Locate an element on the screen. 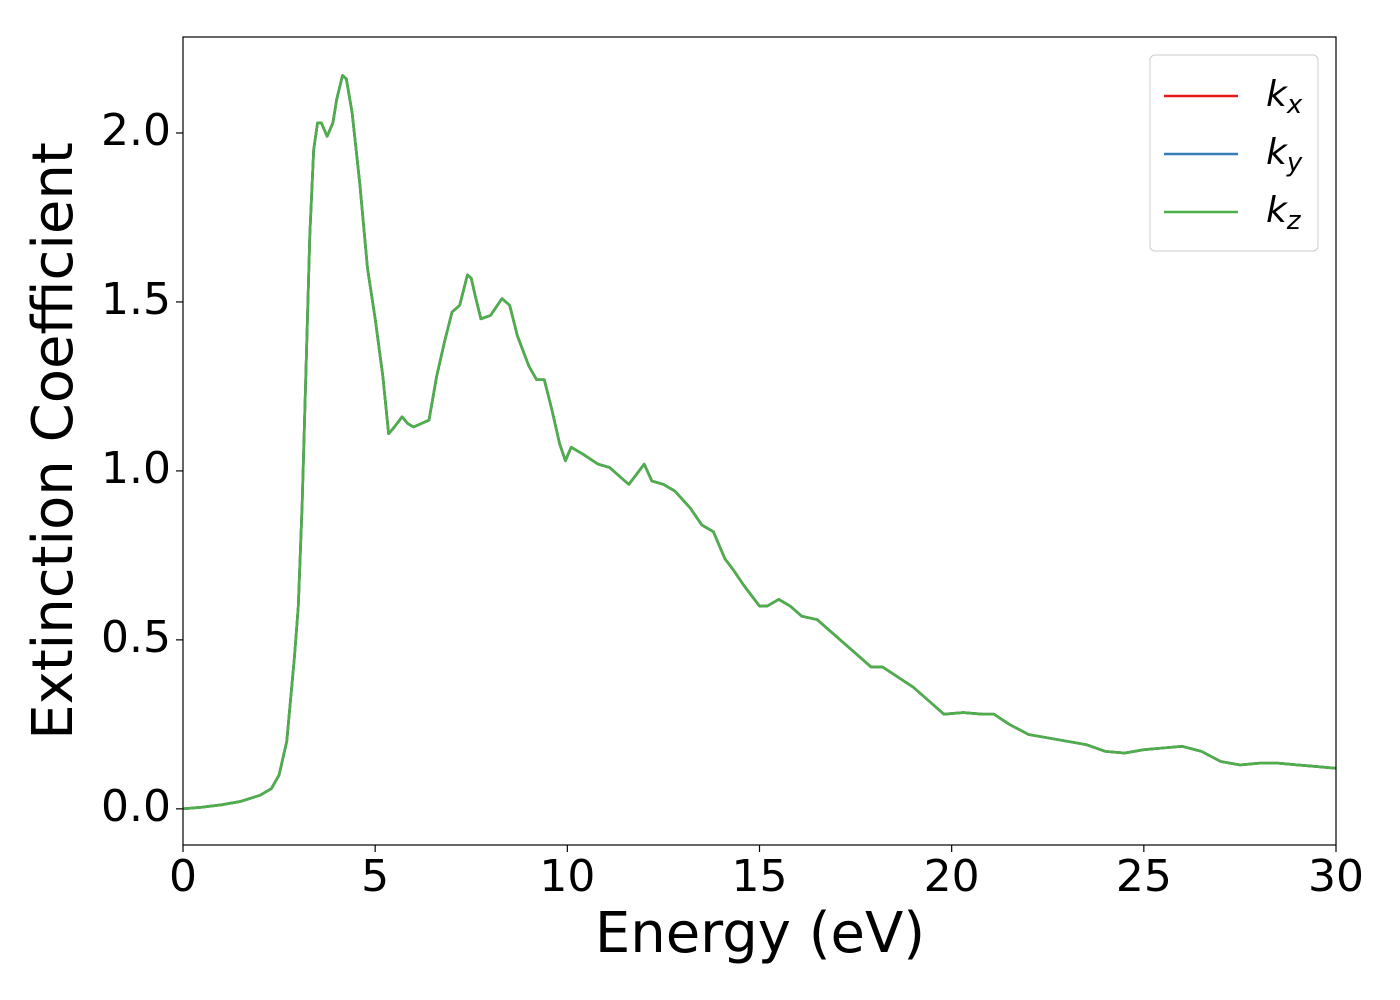 The image size is (1400, 1000). y-tick-label: 0.0 is located at coordinates (136, 806).